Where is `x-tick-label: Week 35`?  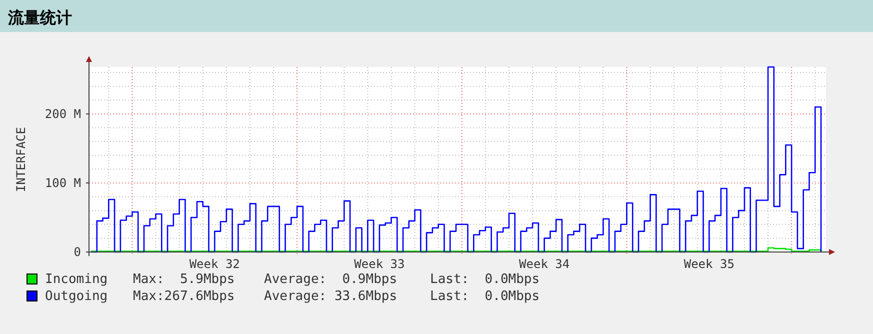 x-tick-label: Week 35 is located at coordinates (709, 264).